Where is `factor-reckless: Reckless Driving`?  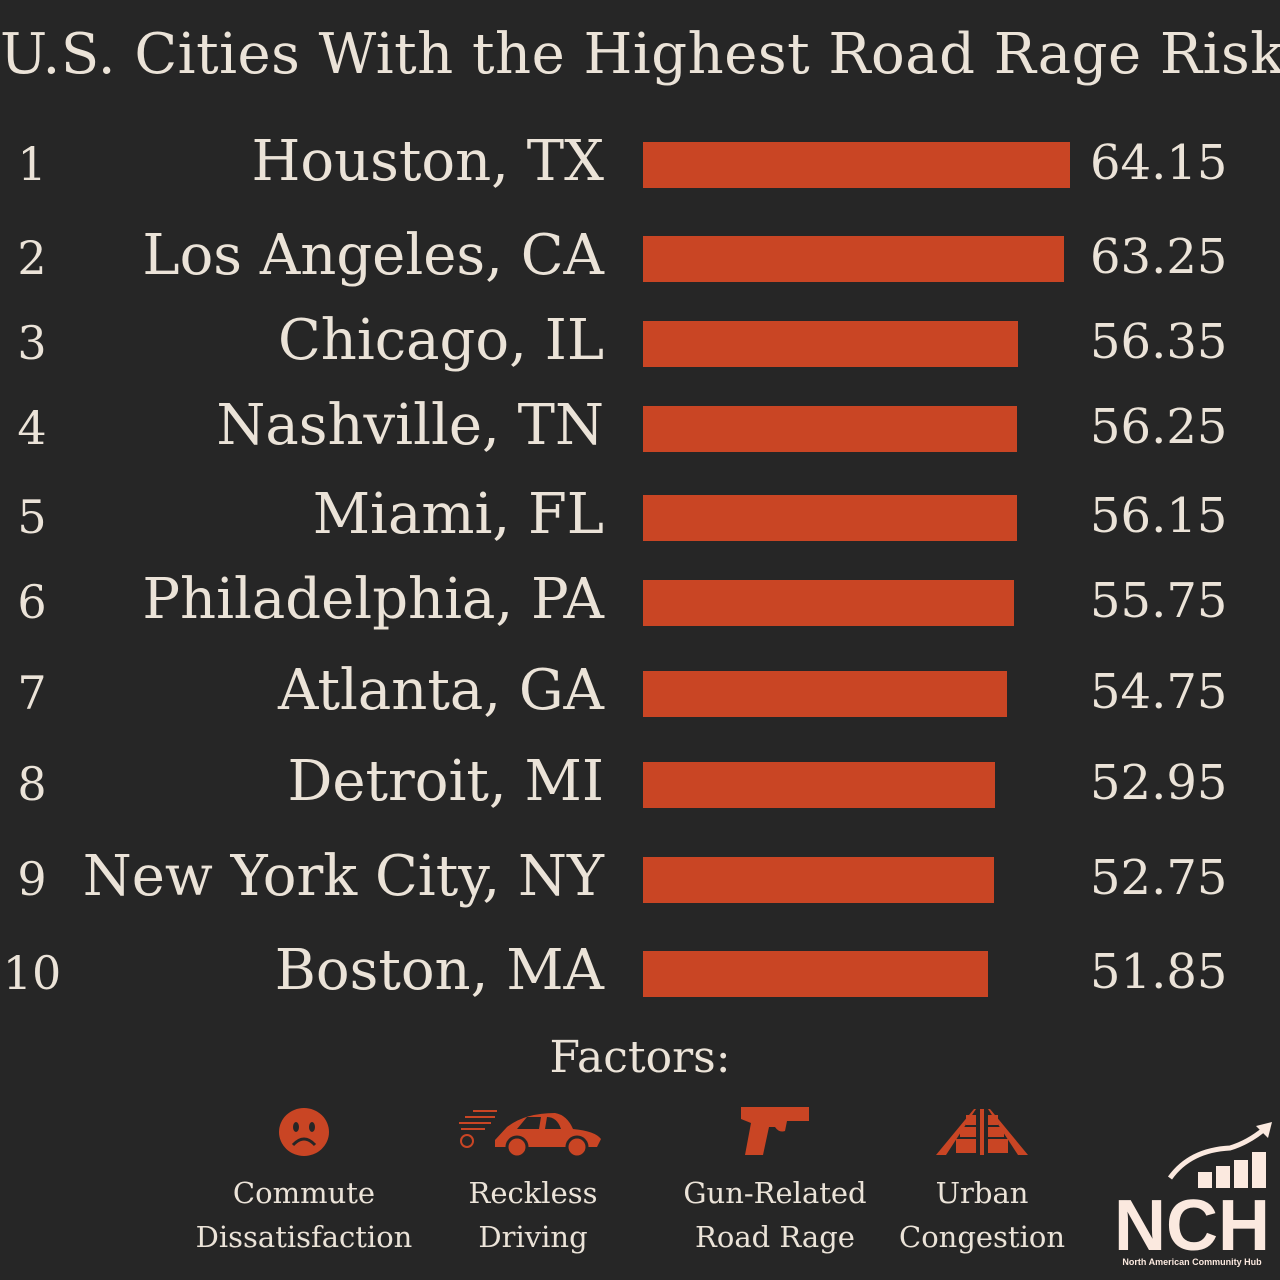 factor-reckless: Reckless Driving is located at coordinates (533, 1182).